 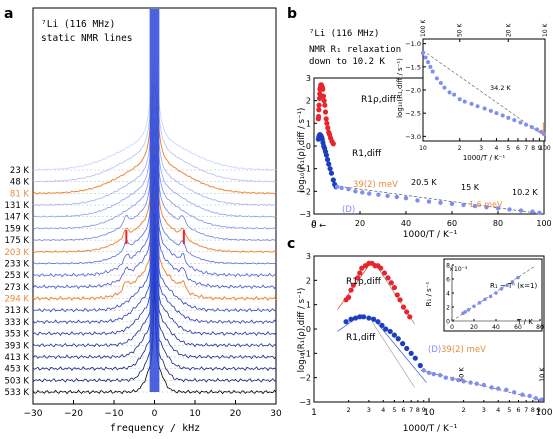 What do you see at coordinates (452, 327) in the screenshot?
I see `panel-c-inset-x-tick-label: 0` at bounding box center [452, 327].